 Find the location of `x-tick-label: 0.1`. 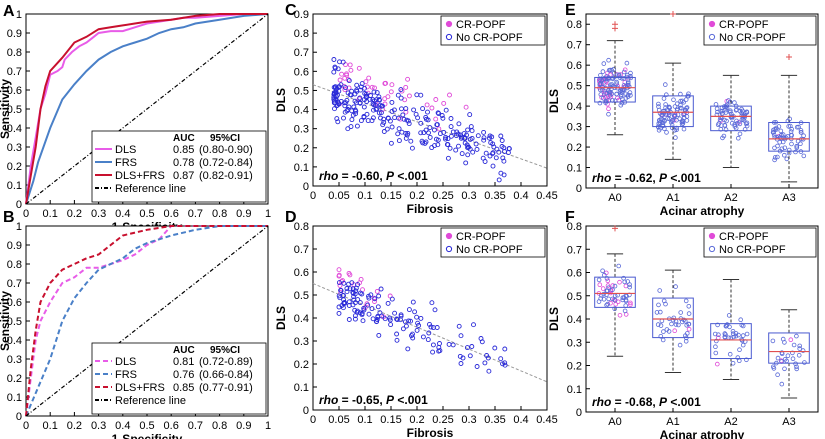

x-tick-label: 0.1 is located at coordinates (364, 196).